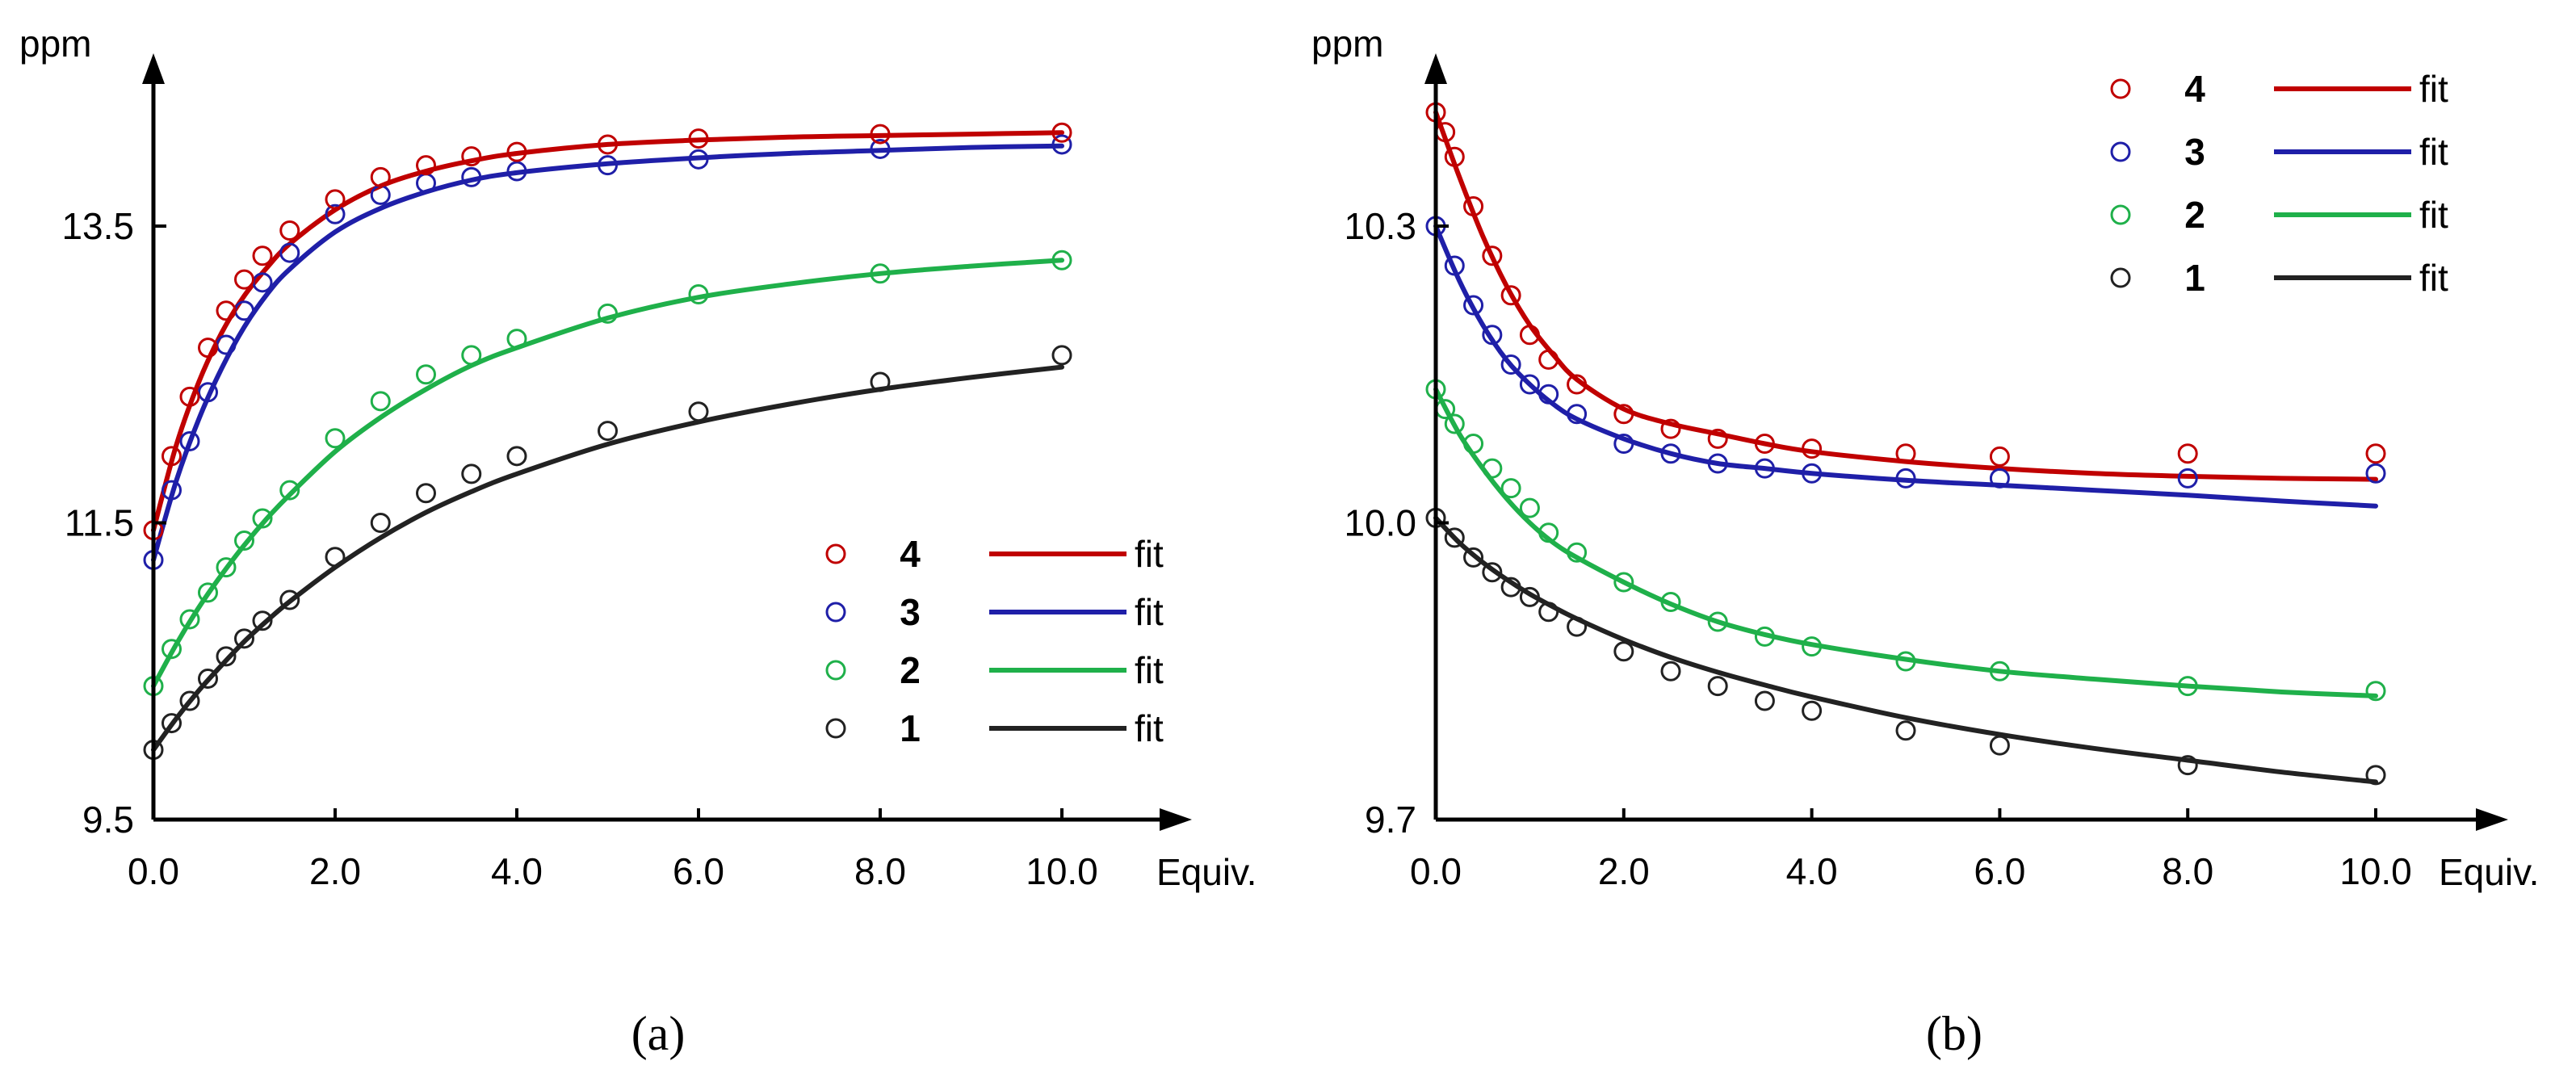 The height and width of the screenshot is (1082, 2576). What do you see at coordinates (910, 612) in the screenshot?
I see `legend-label-3: 3` at bounding box center [910, 612].